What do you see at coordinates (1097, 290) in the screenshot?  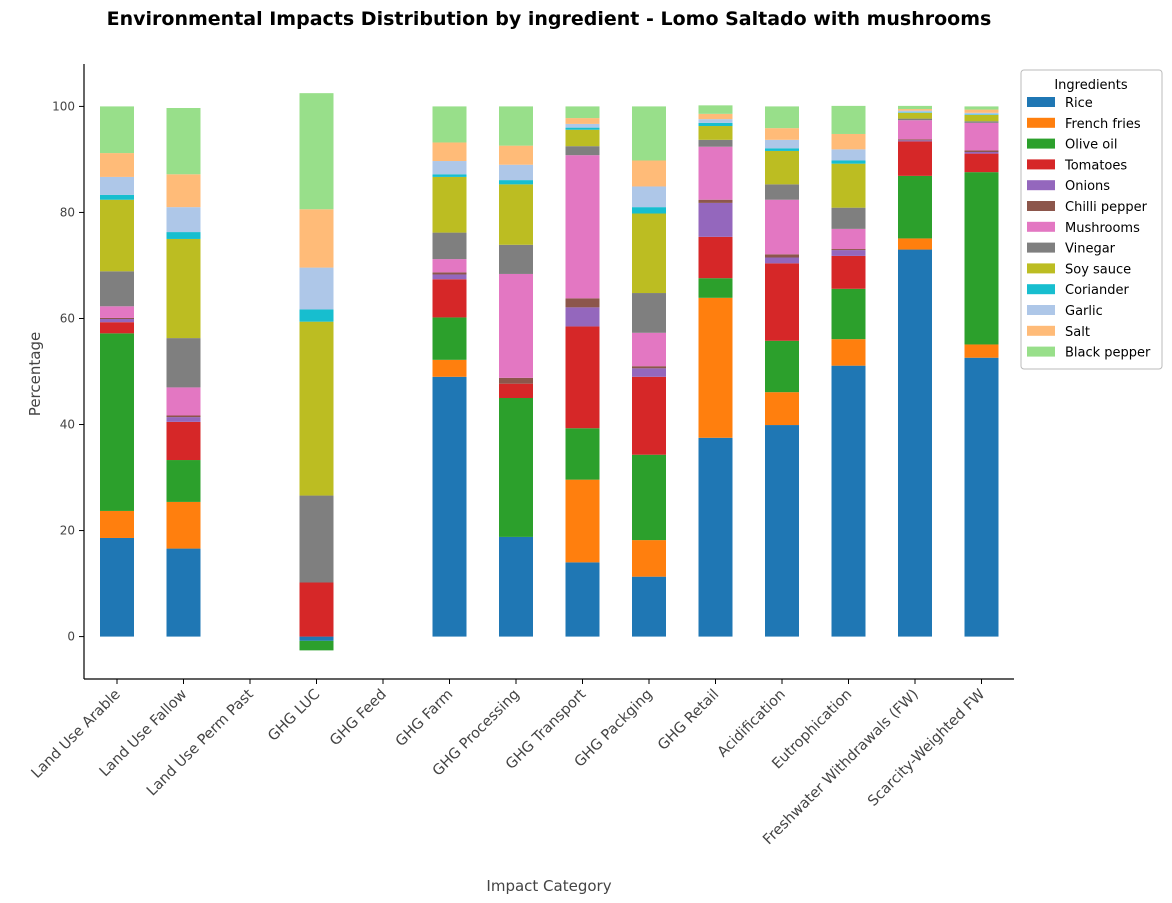 I see `legend-item-label: Coriander` at bounding box center [1097, 290].